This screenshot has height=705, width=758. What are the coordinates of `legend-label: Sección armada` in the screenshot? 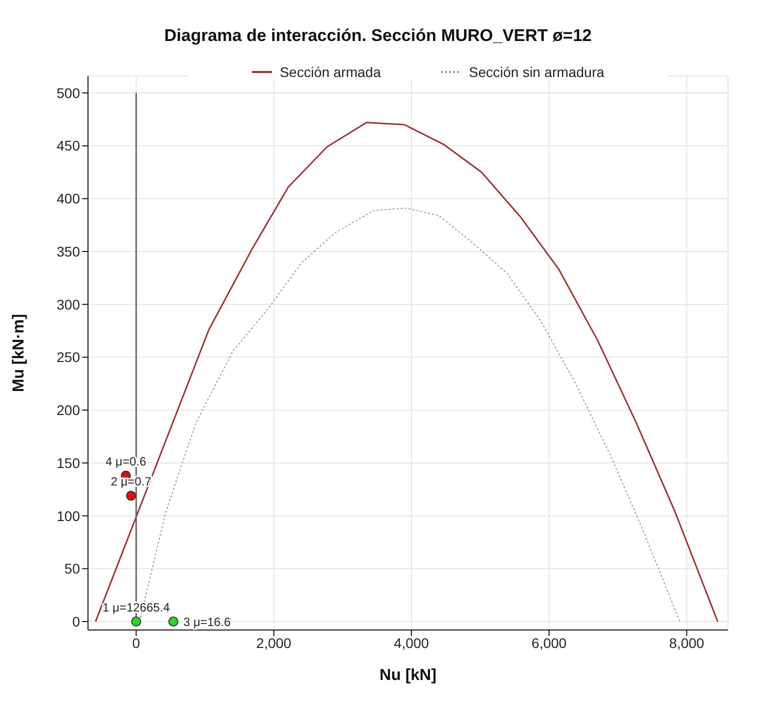 It's located at (329, 72).